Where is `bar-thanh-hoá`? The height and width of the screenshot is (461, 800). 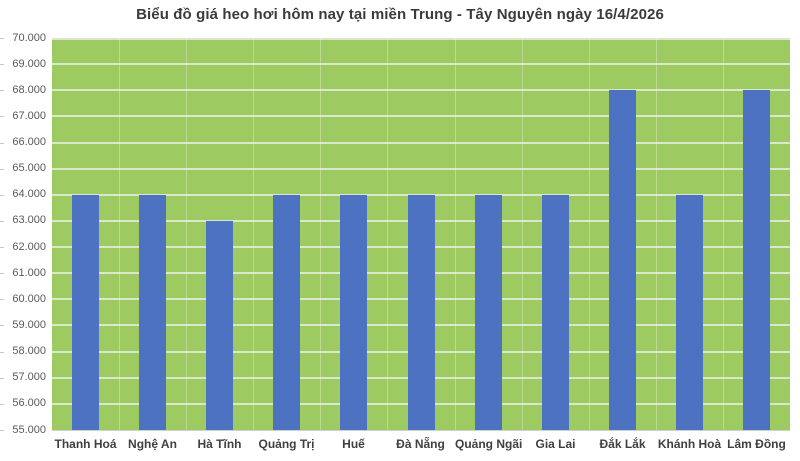
bar-thanh-hoá is located at coordinates (85, 312).